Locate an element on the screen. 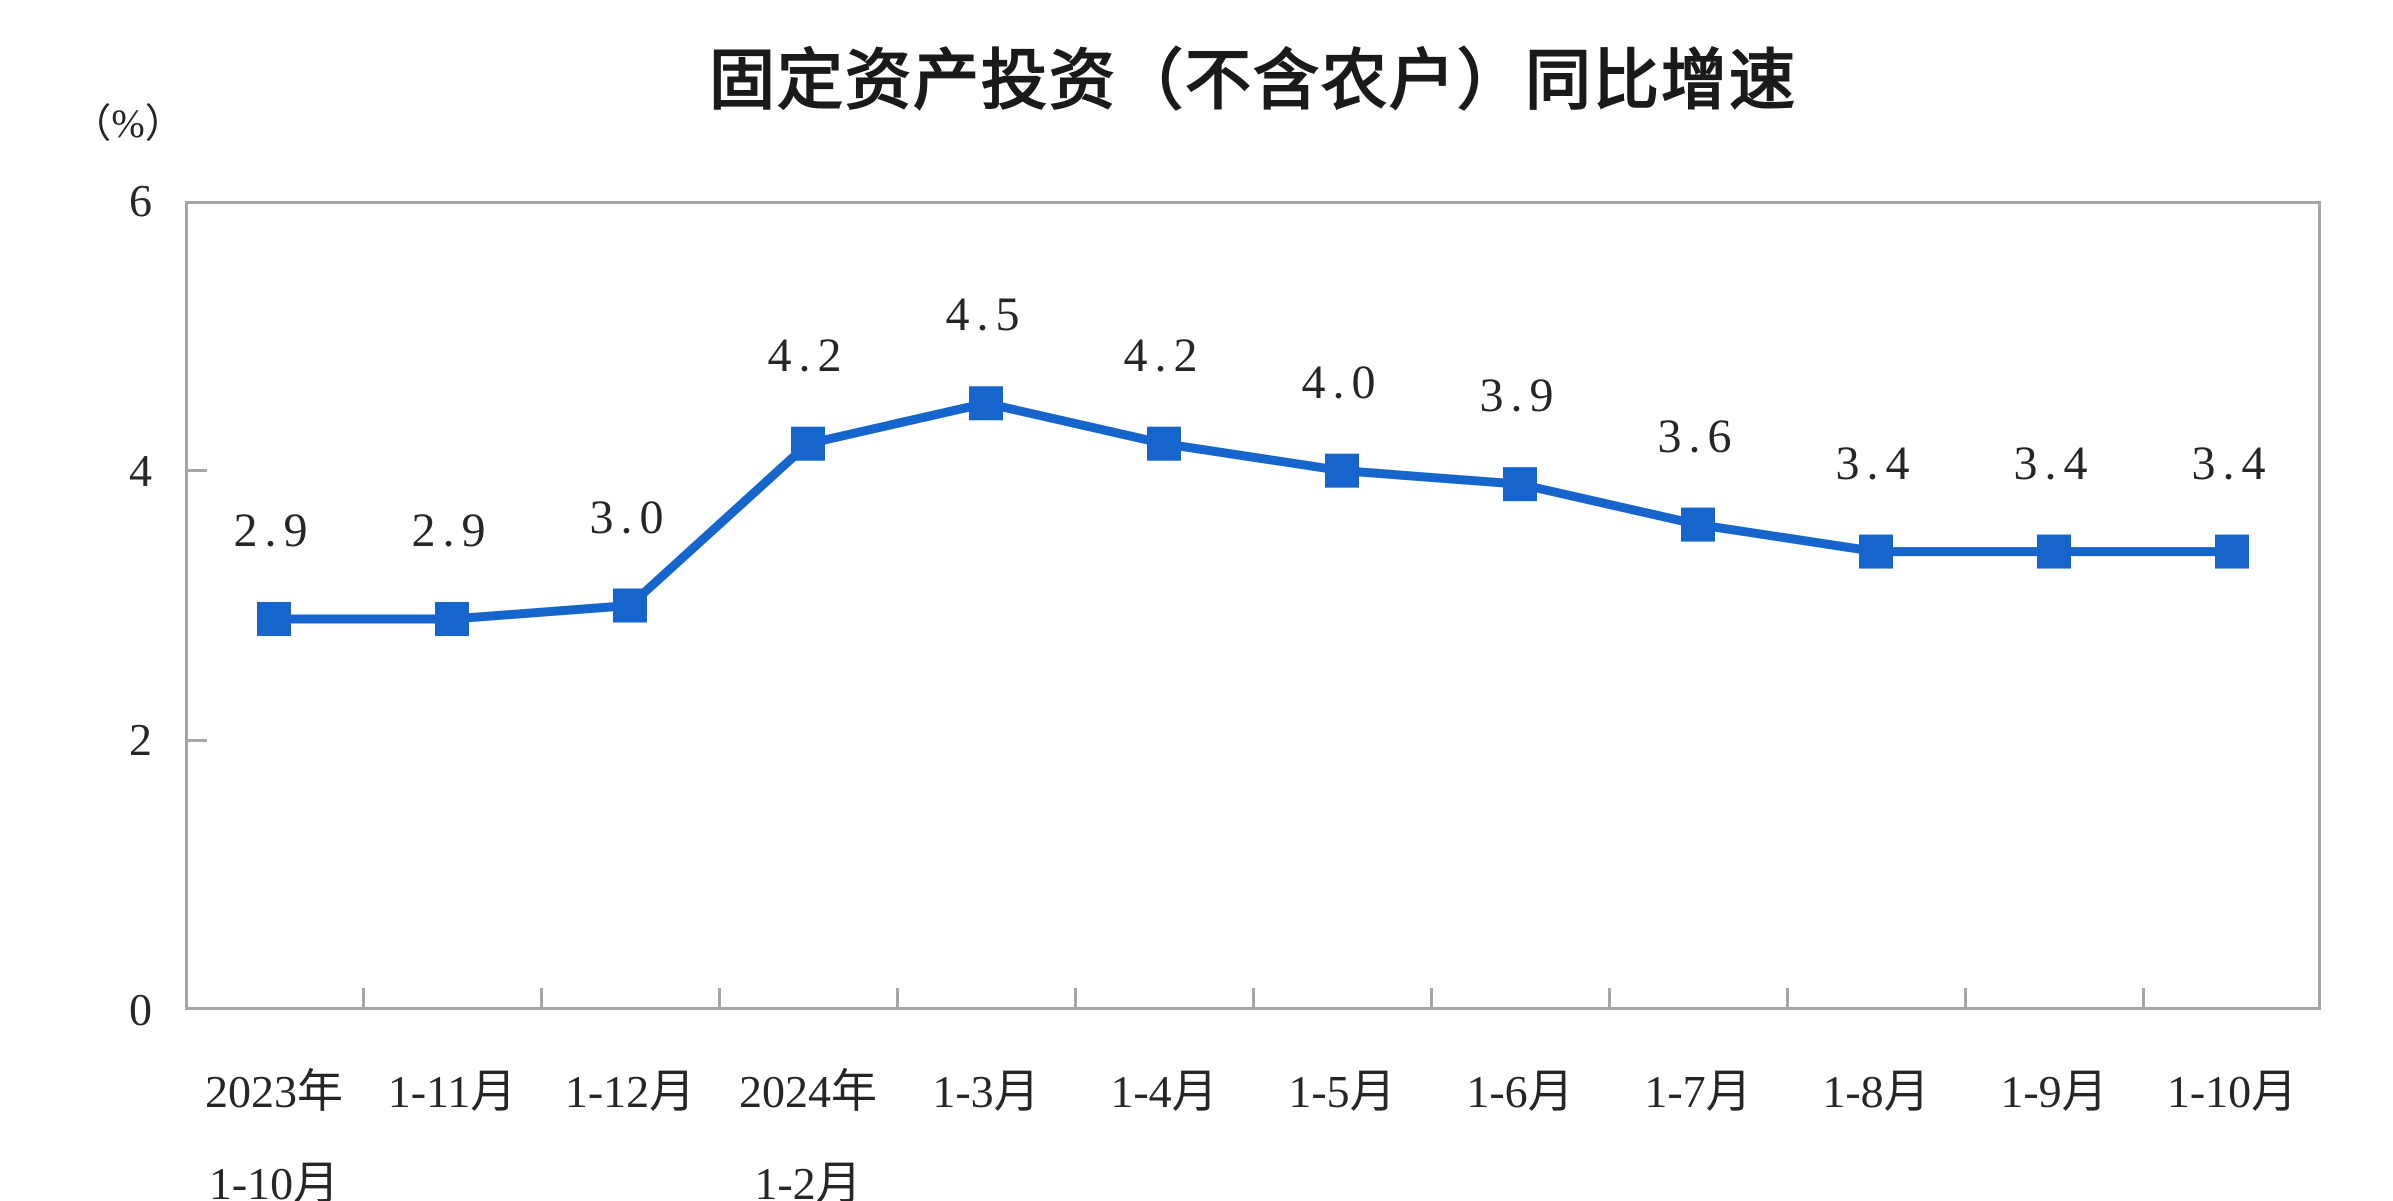  x-axis-category-label: 1-11月 is located at coordinates (452, 1091).